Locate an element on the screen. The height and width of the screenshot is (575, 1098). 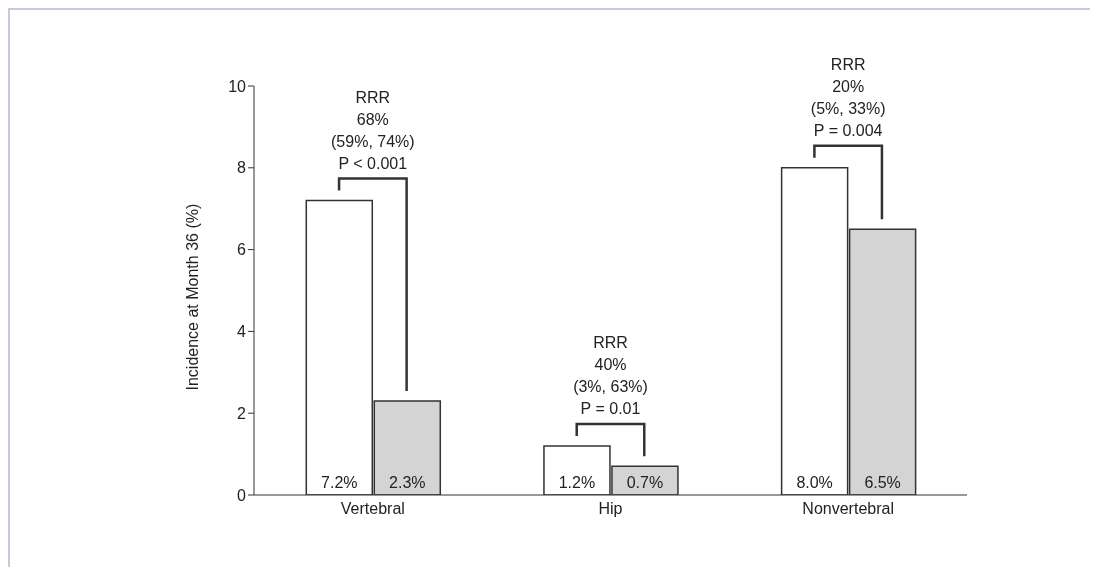
x-tick-label: Nonvertebral is located at coordinates (848, 509).